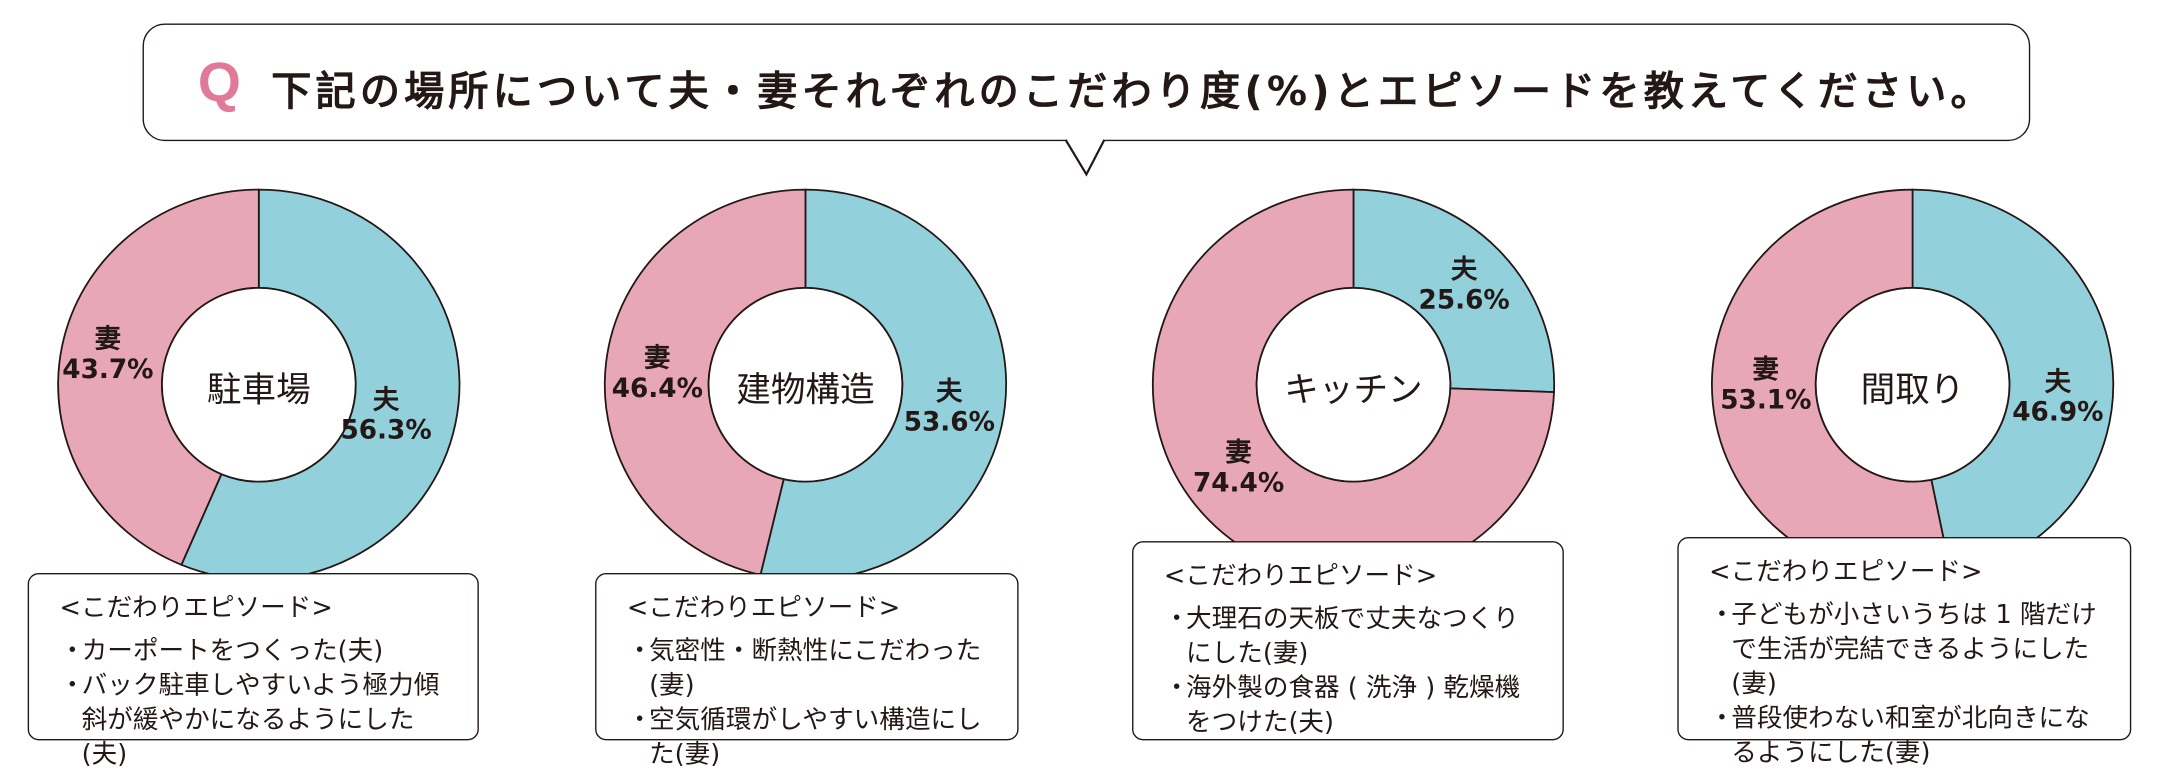 Image resolution: width=2170 pixels, height=772 pixels. I want to click on wife-value: 43.7%, so click(108, 369).